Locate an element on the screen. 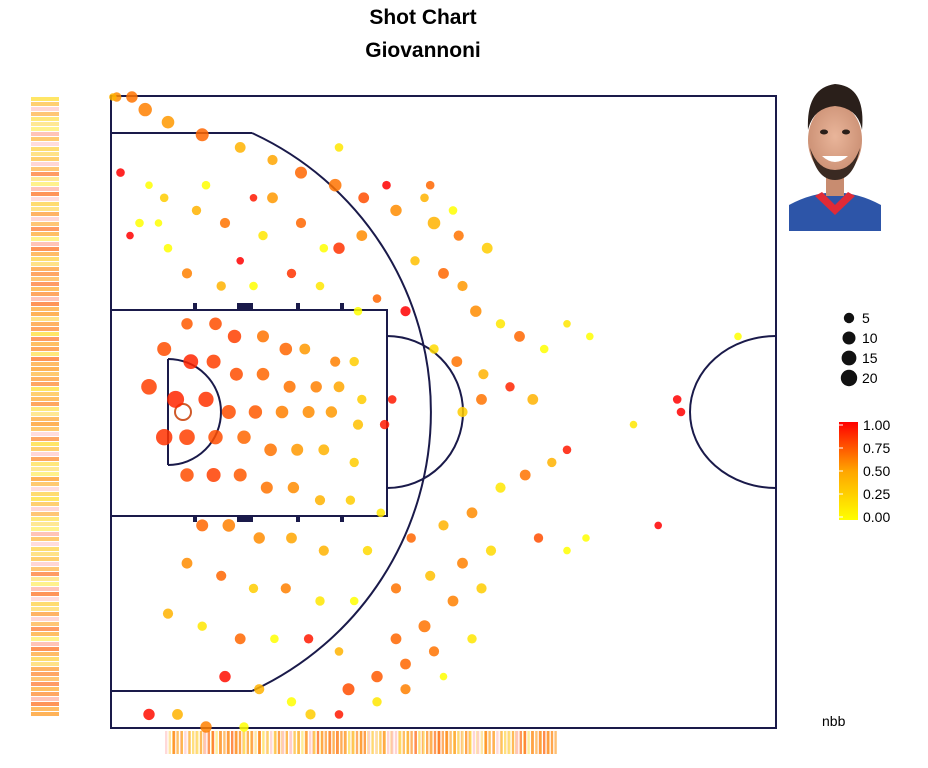 The width and height of the screenshot is (928, 768). center-circle is located at coordinates (733, 412).